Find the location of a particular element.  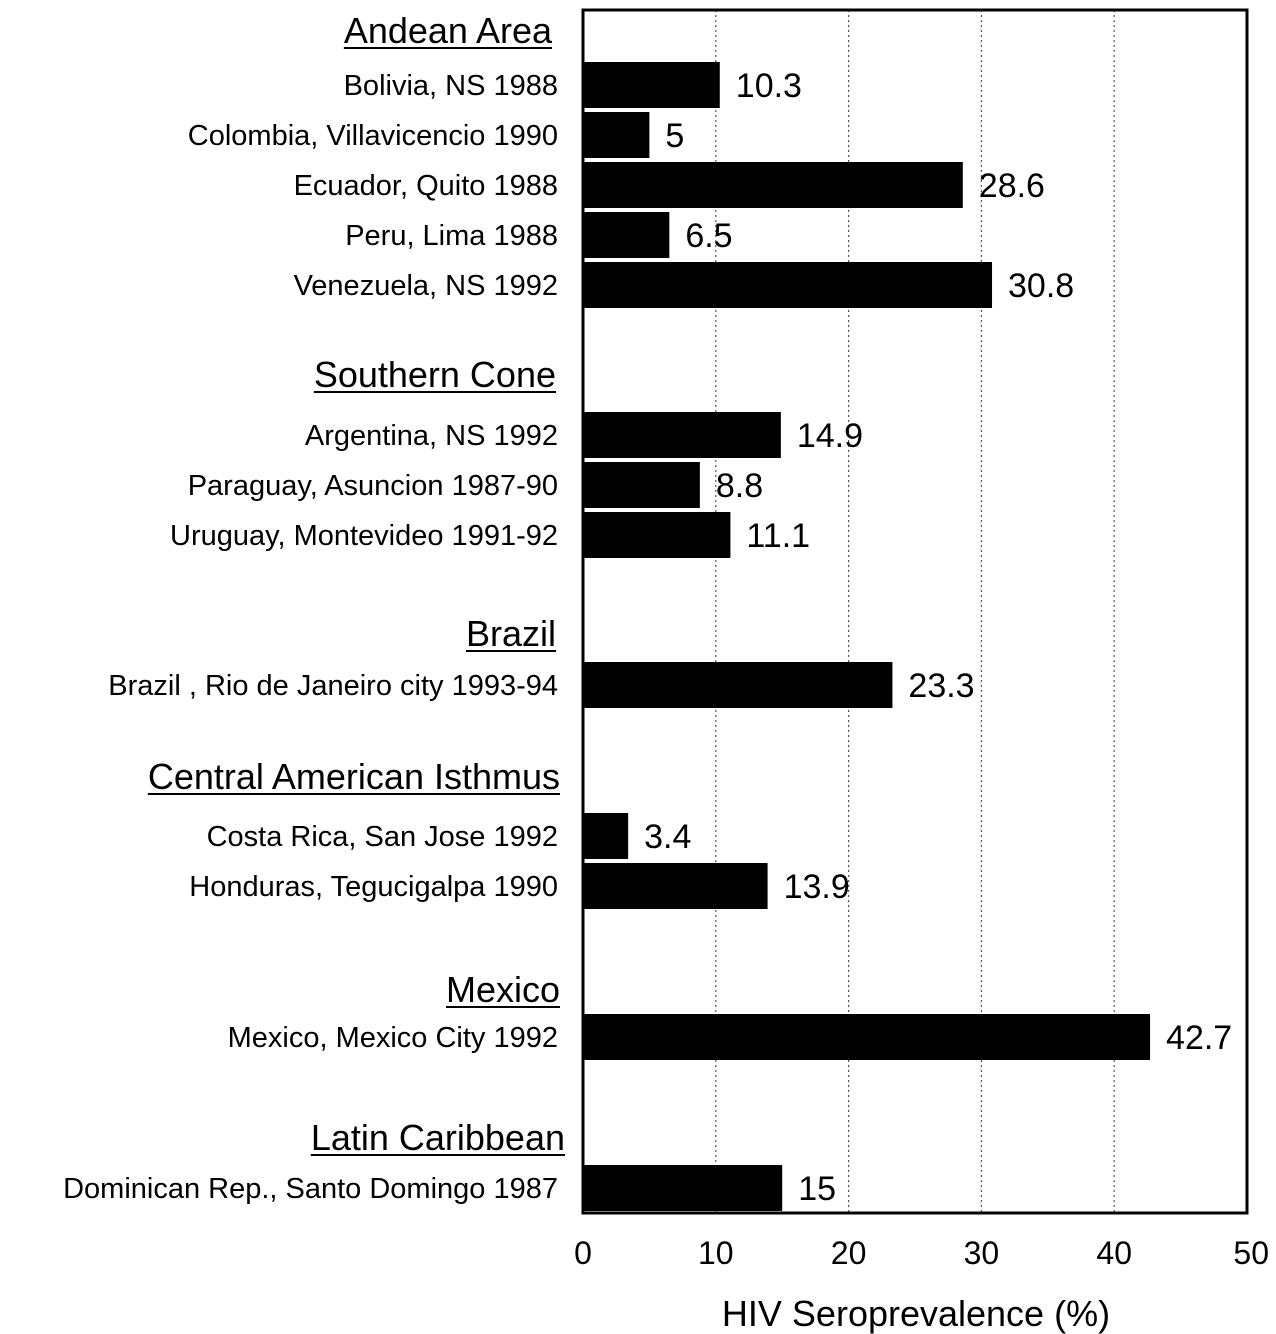

data-label: 11.1 is located at coordinates (778, 536).